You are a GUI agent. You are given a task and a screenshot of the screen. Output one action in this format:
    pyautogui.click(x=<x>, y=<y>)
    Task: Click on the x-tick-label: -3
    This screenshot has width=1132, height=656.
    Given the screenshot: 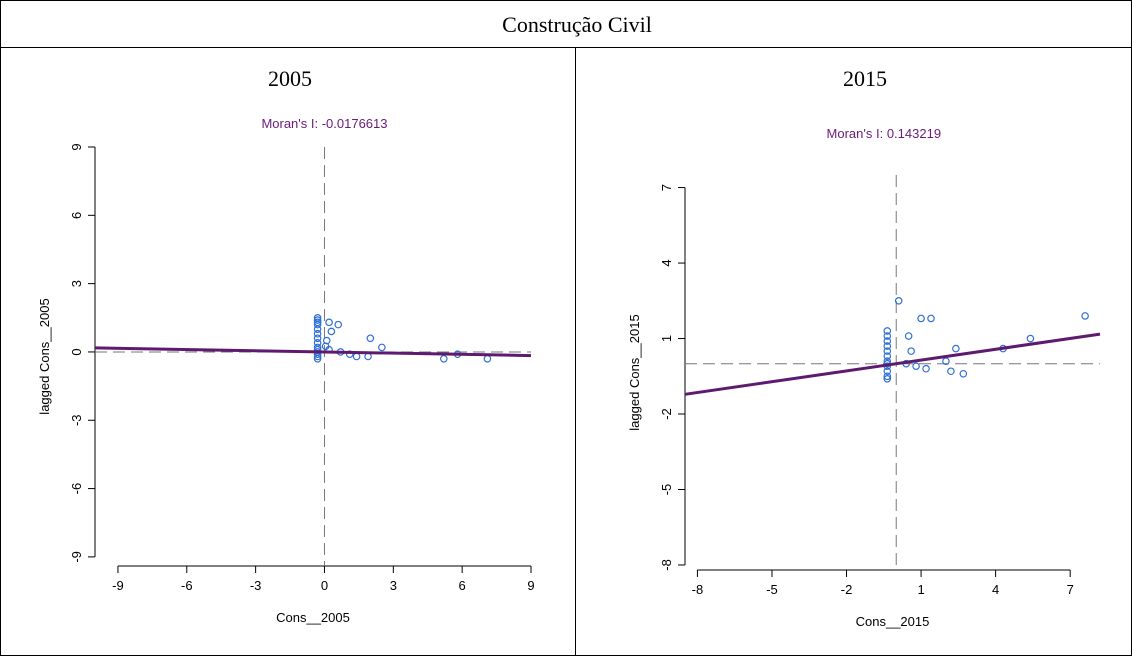 What is the action you would take?
    pyautogui.click(x=256, y=585)
    